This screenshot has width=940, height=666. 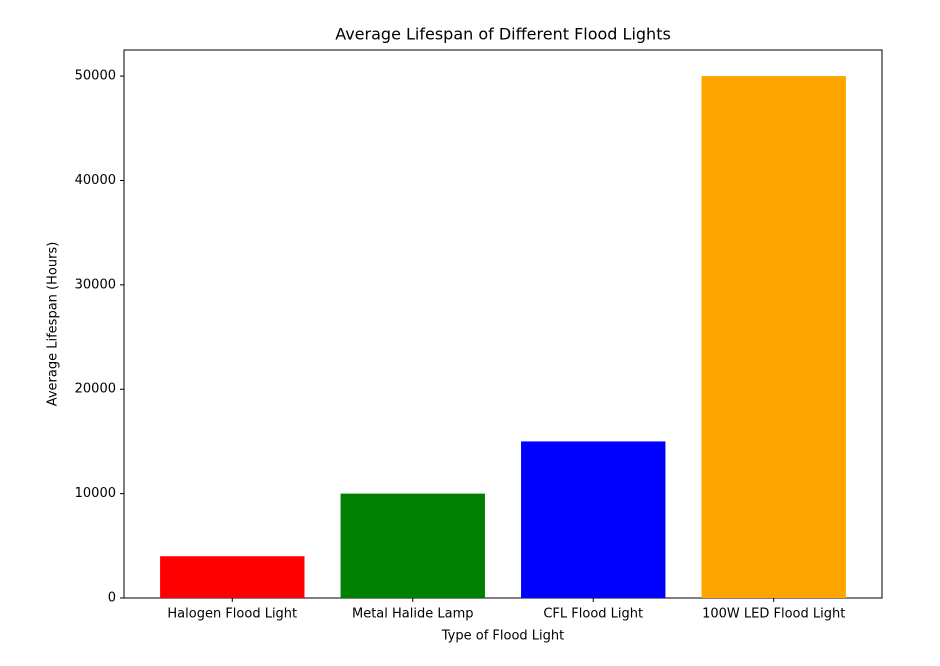 I want to click on y-axis-label: Average Lifespan (Hours), so click(x=53, y=324).